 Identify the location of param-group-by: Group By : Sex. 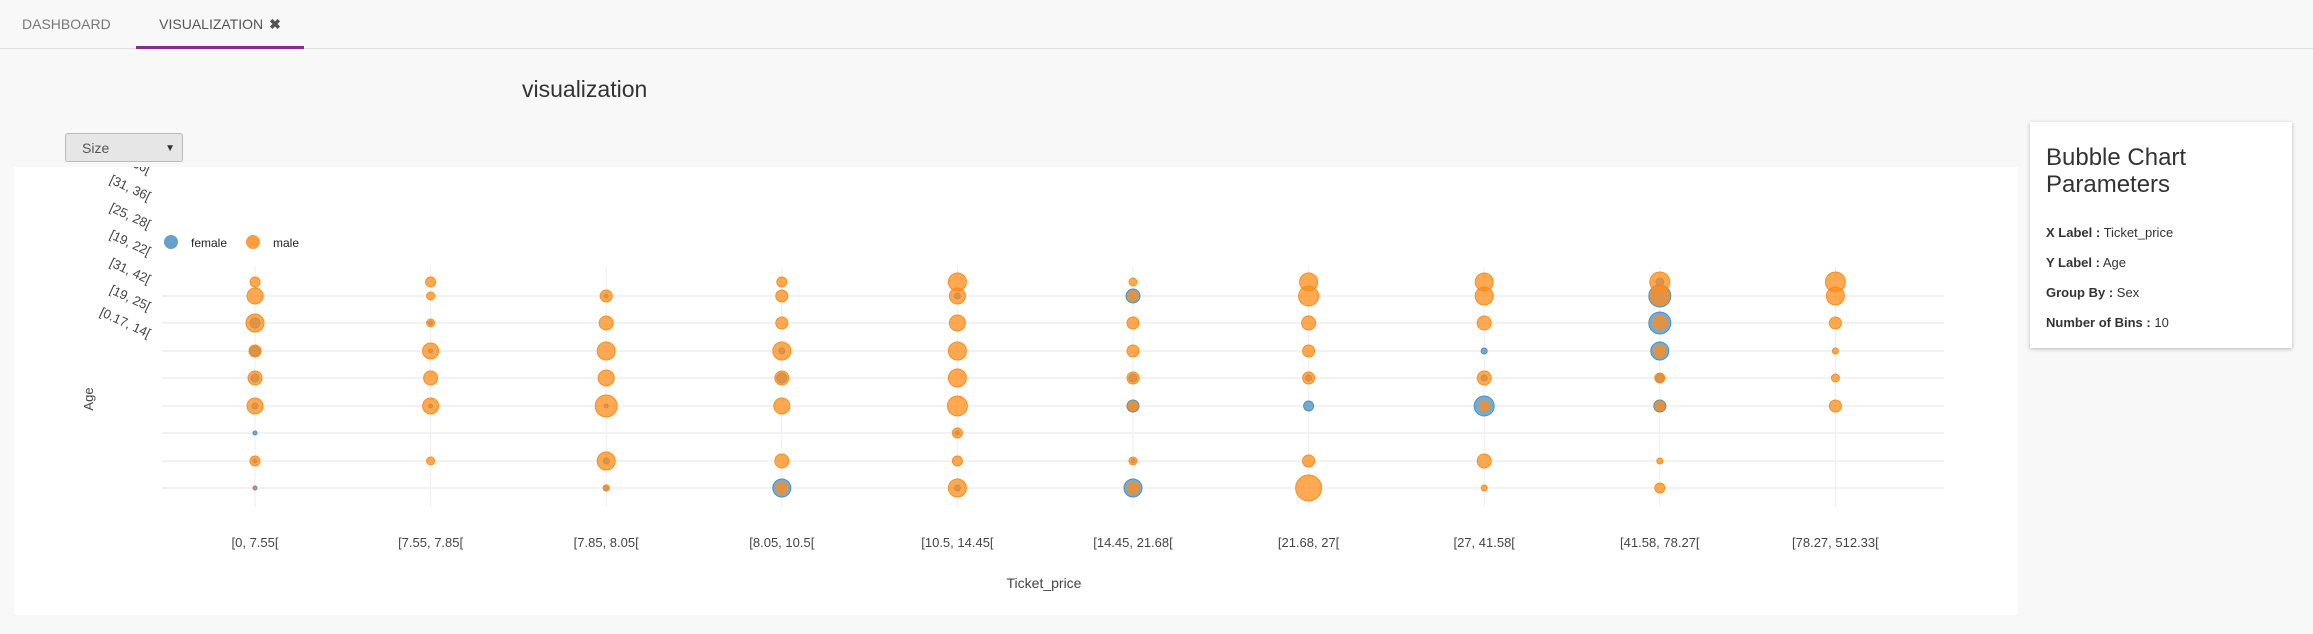
(2092, 292).